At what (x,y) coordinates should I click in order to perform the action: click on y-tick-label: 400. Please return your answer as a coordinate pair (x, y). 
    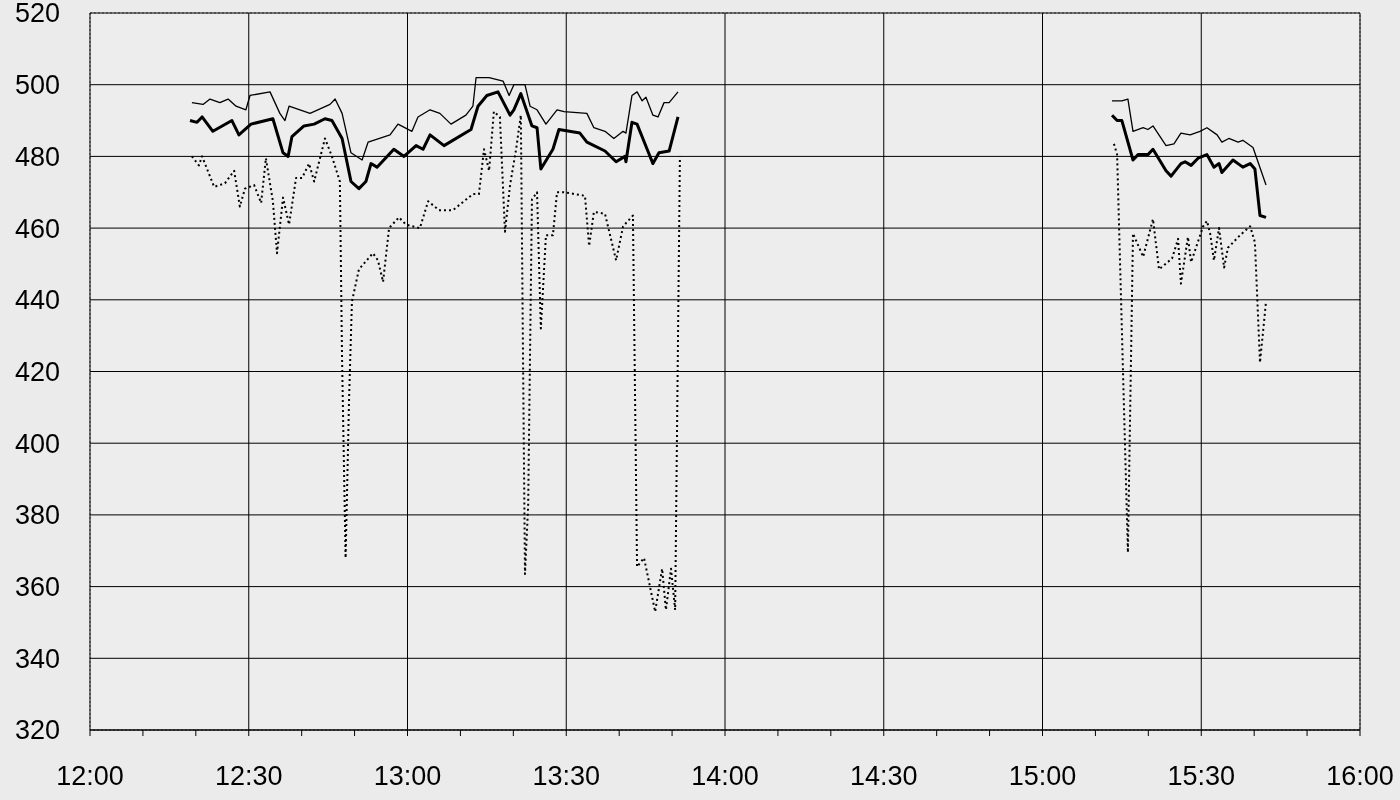
    Looking at the image, I should click on (37, 443).